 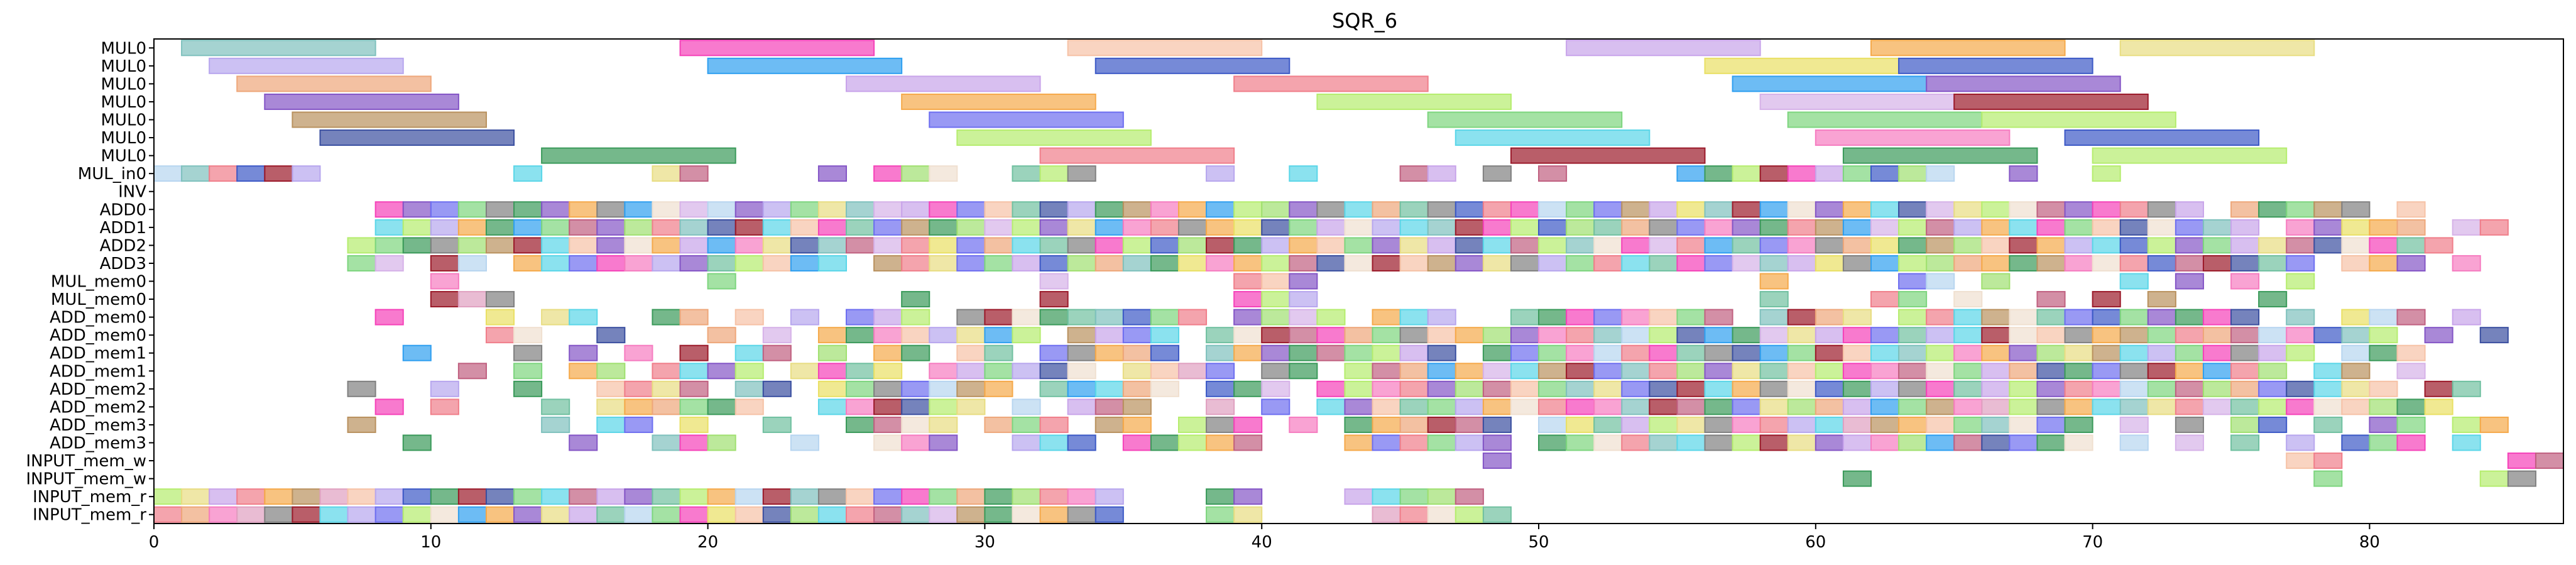 I want to click on row-label-6: MUL0, so click(x=124, y=156).